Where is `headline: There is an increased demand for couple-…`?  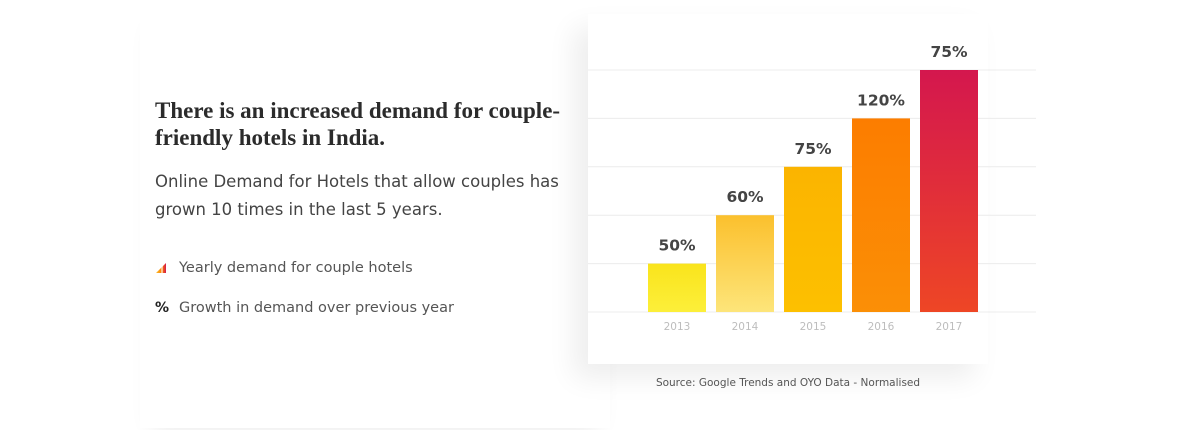
headline: There is an increased demand for couple-… is located at coordinates (358, 124).